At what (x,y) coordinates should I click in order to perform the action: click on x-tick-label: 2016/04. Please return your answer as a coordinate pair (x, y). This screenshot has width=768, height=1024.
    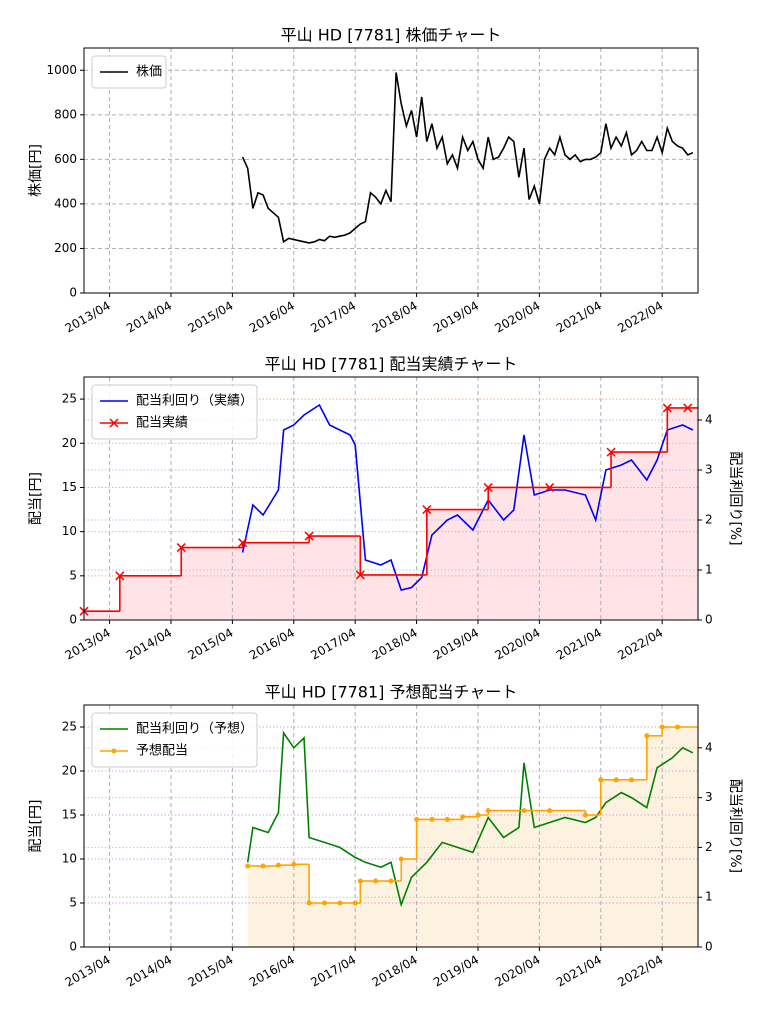
    Looking at the image, I should click on (272, 317).